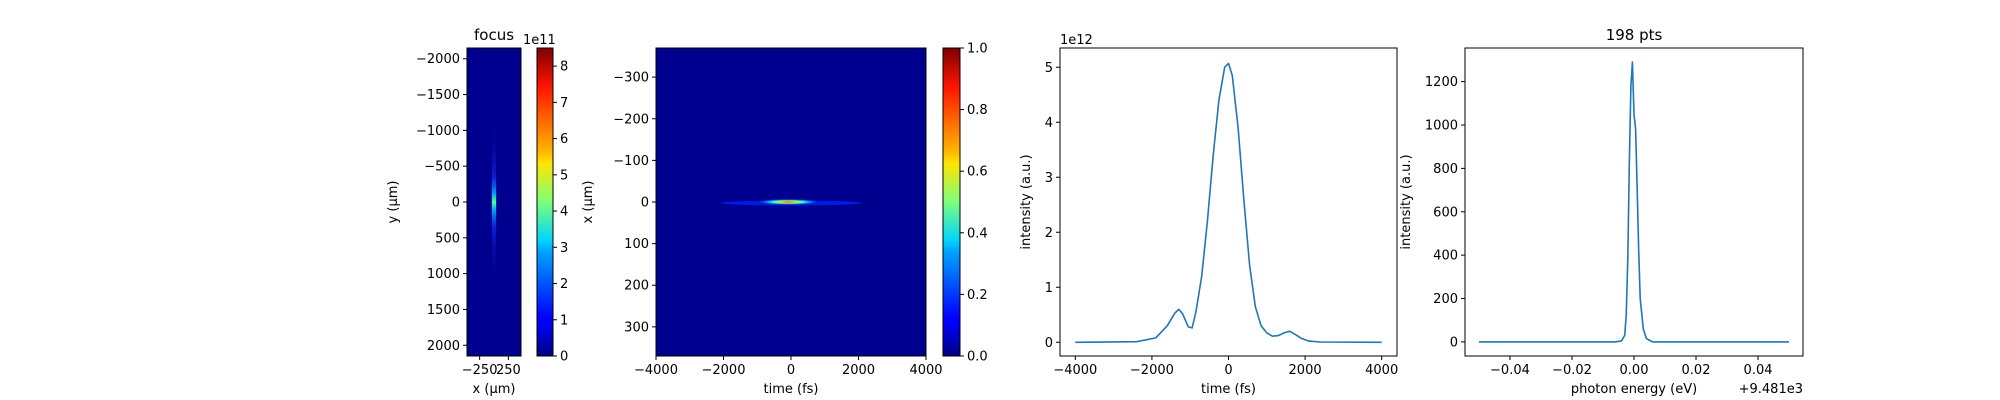 This screenshot has width=2000, height=400. What do you see at coordinates (539, 40) in the screenshot?
I see `colorbar-offset-text: 1e11` at bounding box center [539, 40].